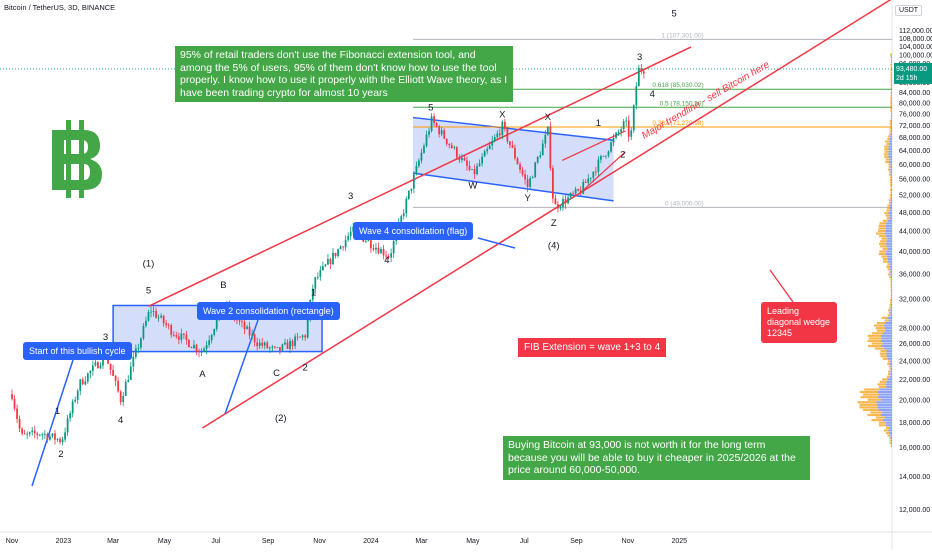 This screenshot has width=932, height=555. Describe the element at coordinates (914, 213) in the screenshot. I see `price-tick-label: 48,000.00` at that location.